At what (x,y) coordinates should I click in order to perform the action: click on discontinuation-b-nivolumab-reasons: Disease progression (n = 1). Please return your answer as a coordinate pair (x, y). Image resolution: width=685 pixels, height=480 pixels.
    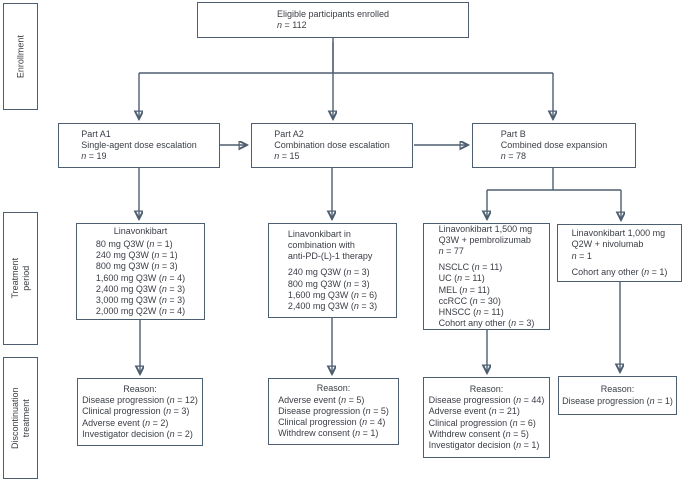
    Looking at the image, I should click on (617, 400).